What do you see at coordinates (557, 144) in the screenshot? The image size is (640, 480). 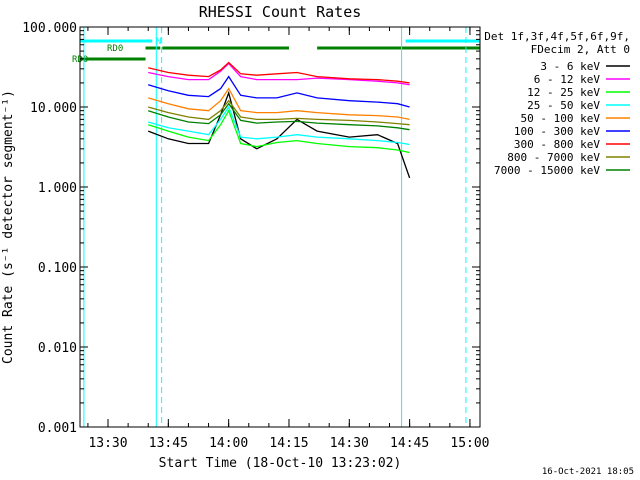 I see `legend-label: 300 - 800 keV` at bounding box center [557, 144].